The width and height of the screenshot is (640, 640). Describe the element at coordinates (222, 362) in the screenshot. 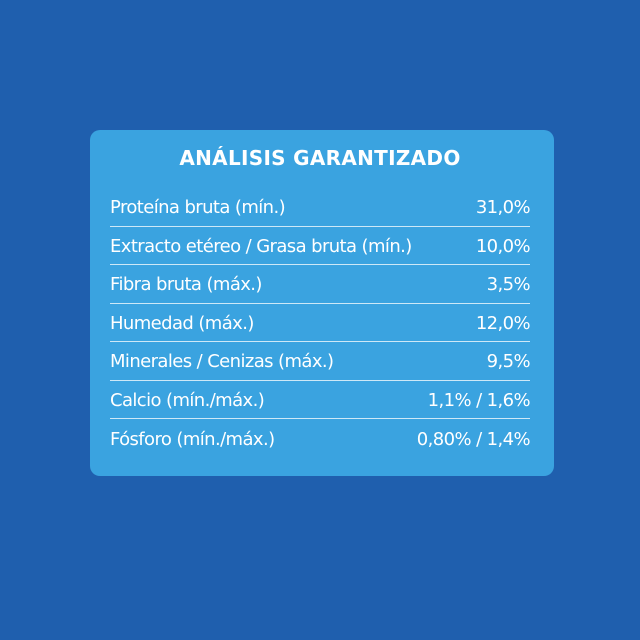

I see `row-label: Minerales / Cenizas (máx.)` at that location.